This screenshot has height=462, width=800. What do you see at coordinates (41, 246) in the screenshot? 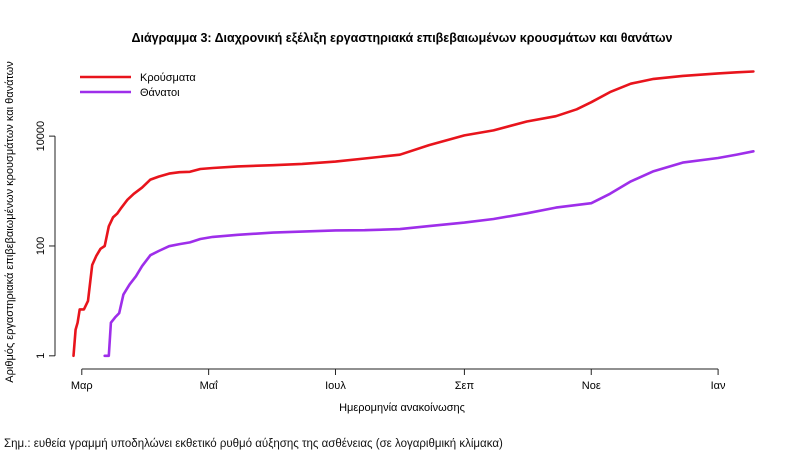
I see `y-tick-label: 100` at bounding box center [41, 246].